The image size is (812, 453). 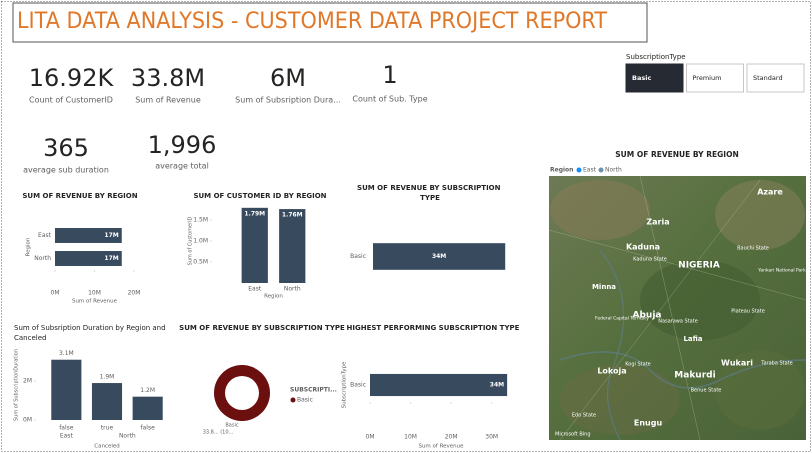 I want to click on slice-label: Basic, so click(x=231, y=426).